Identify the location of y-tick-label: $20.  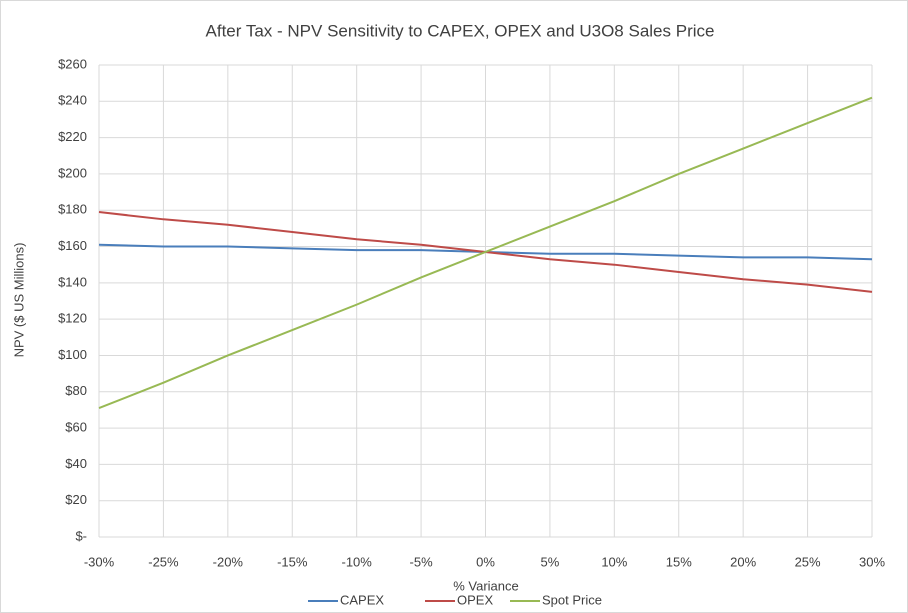
(76, 499).